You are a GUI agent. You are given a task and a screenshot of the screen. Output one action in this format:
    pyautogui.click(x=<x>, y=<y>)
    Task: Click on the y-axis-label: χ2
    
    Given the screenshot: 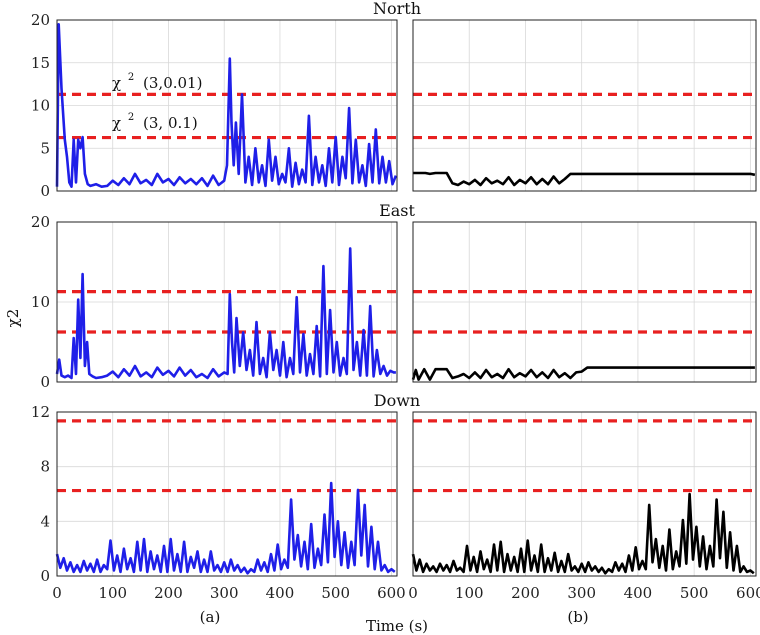 What is the action you would take?
    pyautogui.click(x=13, y=318)
    